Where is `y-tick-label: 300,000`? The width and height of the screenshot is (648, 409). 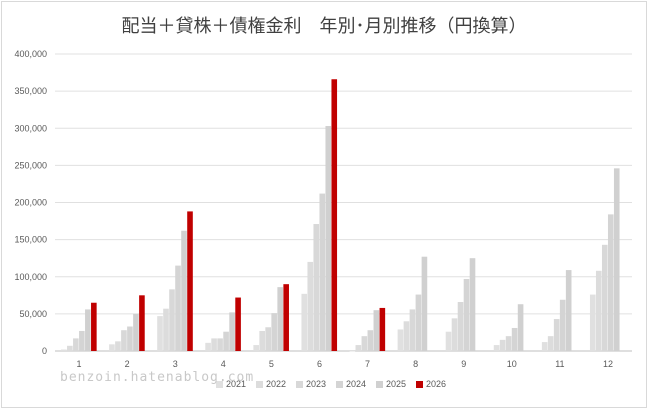 y-tick-label: 300,000 is located at coordinates (30, 128).